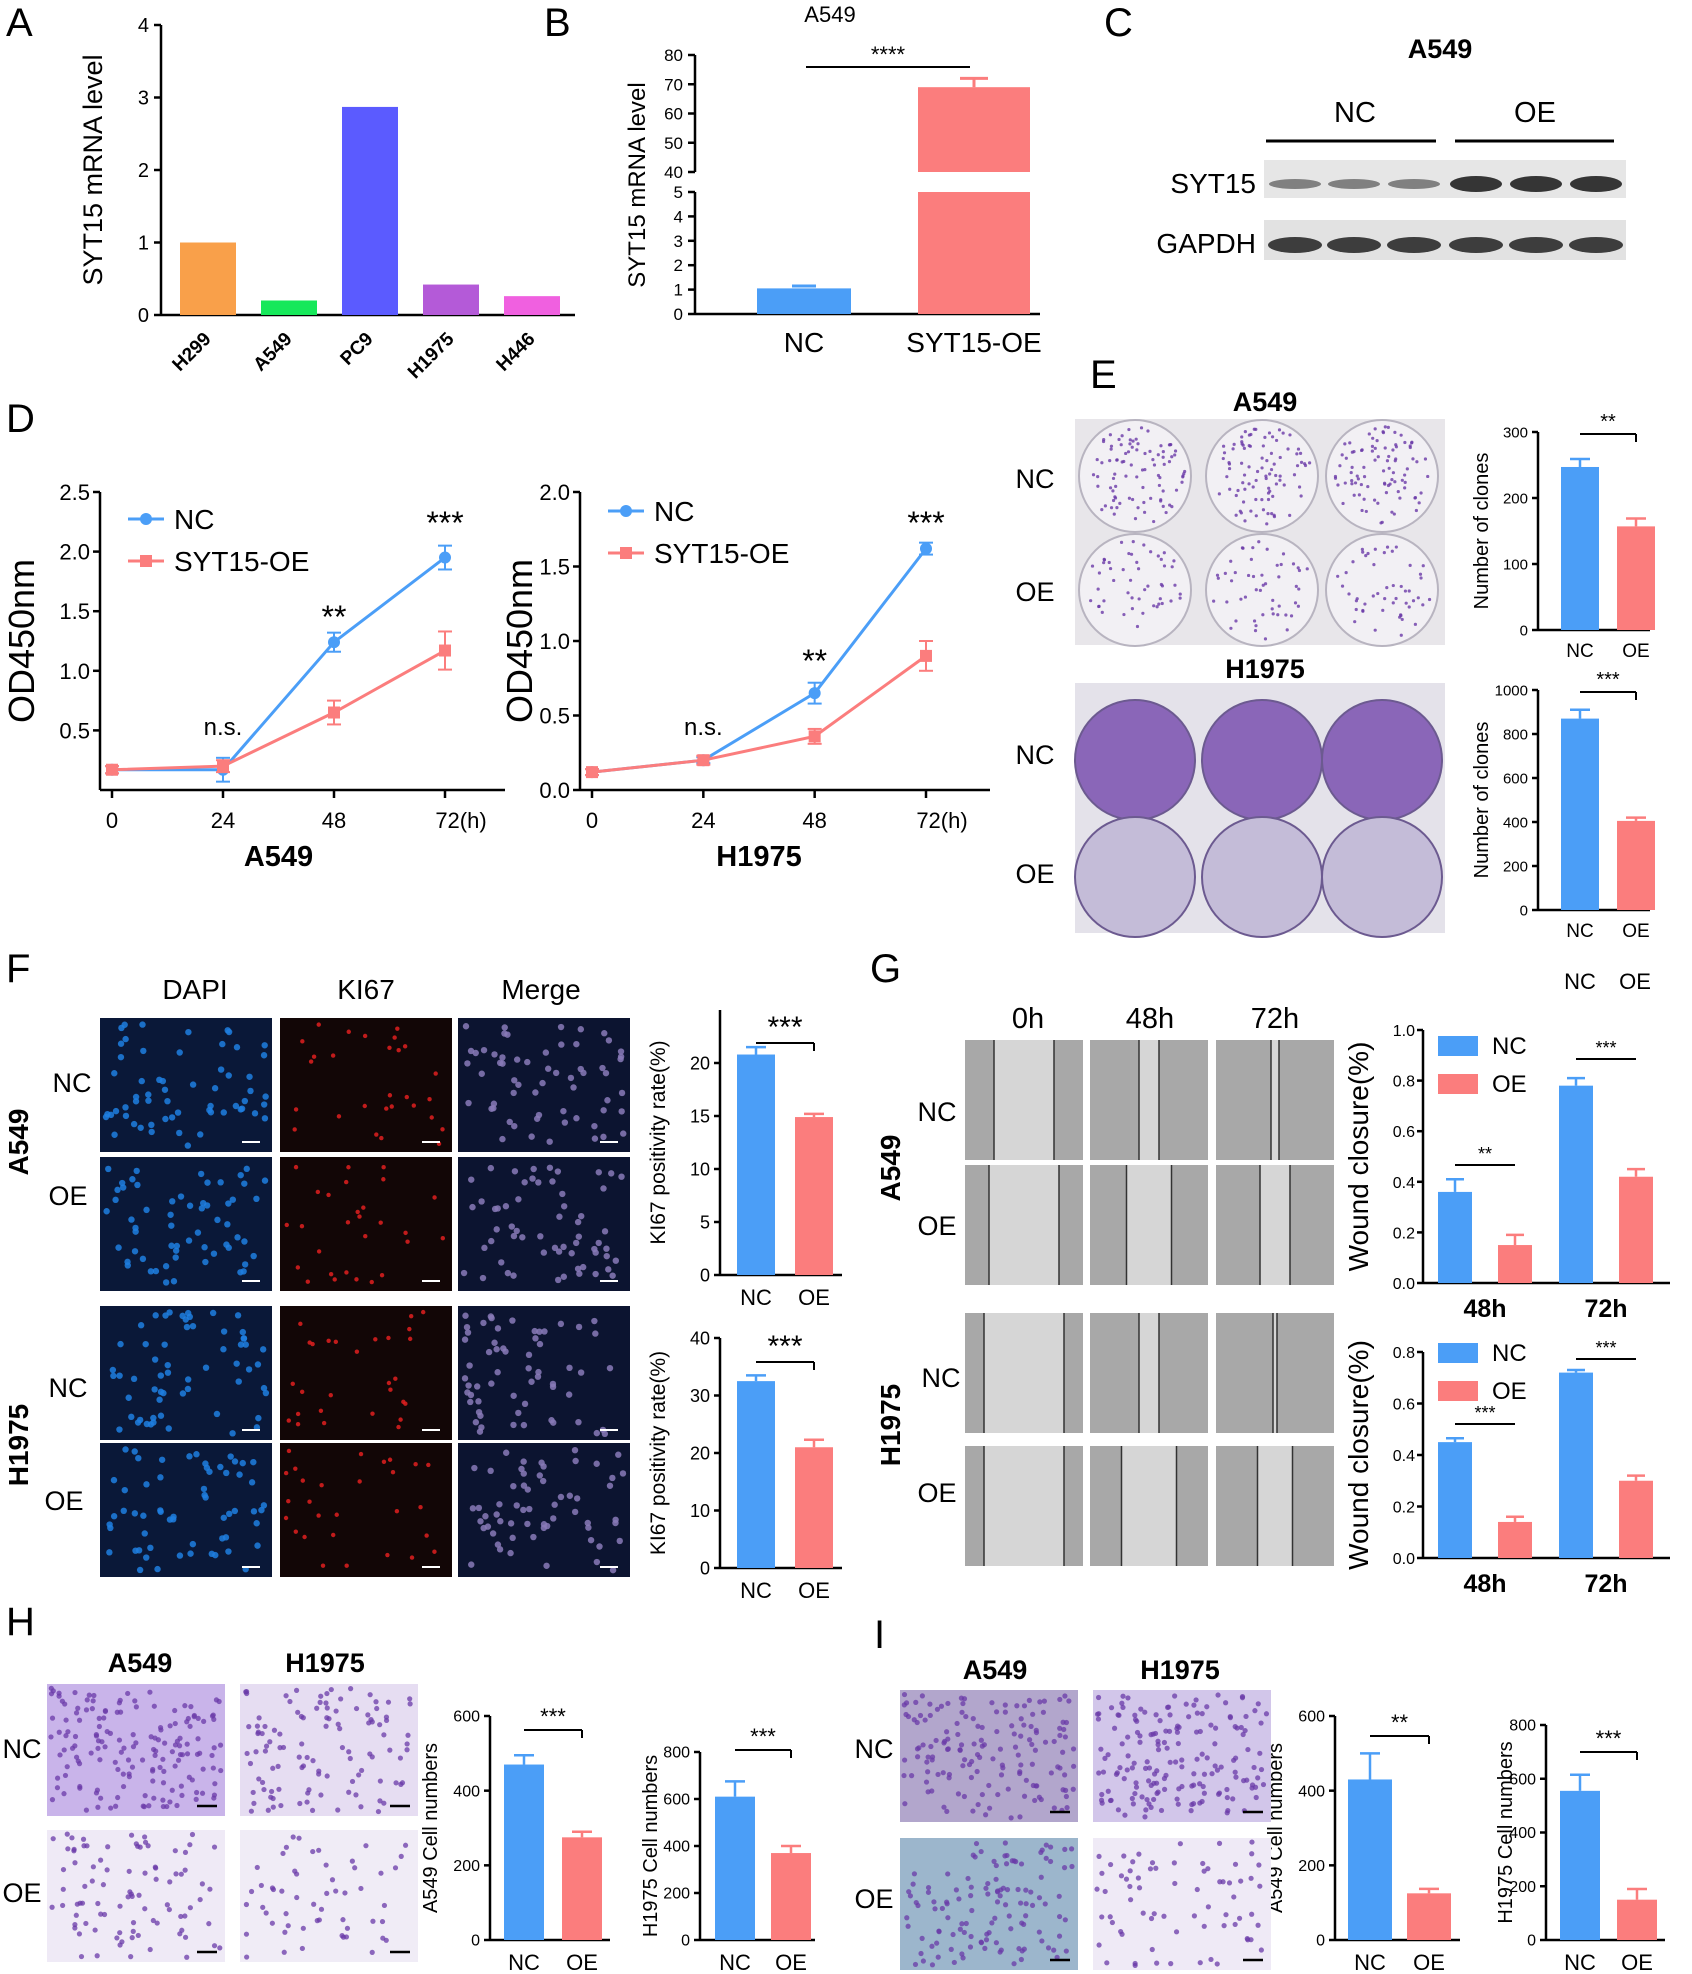  I want to click on annotation-label: n.s., so click(223, 727).